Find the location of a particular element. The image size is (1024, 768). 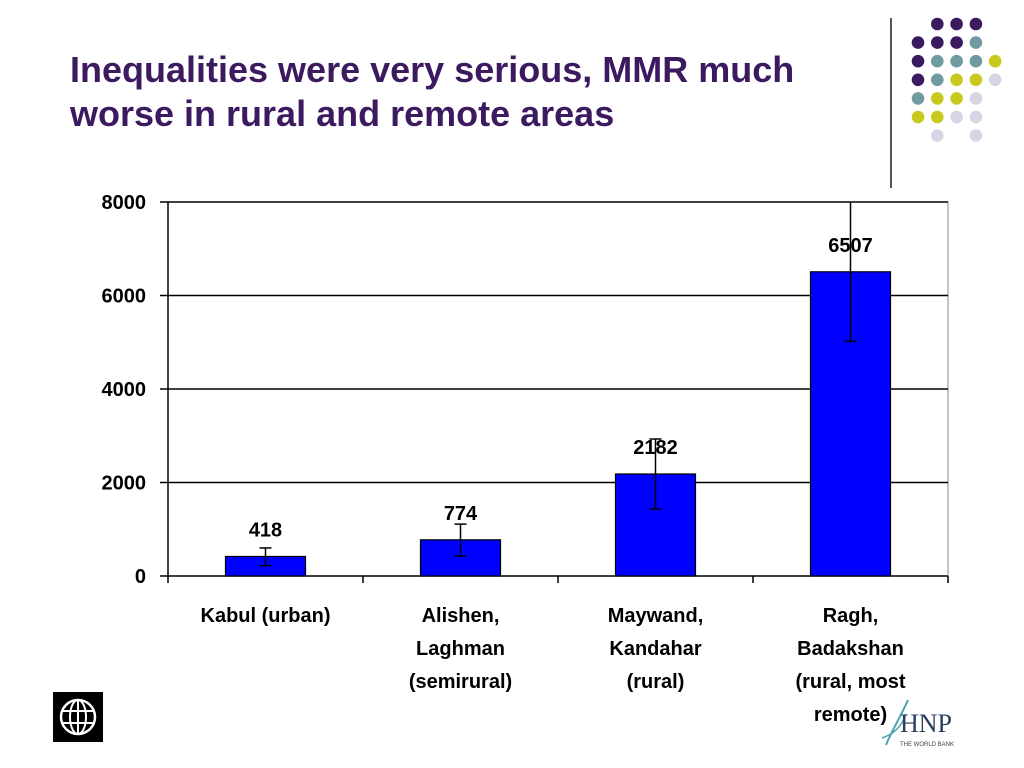

x-category-label-line: Ragh, is located at coordinates (851, 616).